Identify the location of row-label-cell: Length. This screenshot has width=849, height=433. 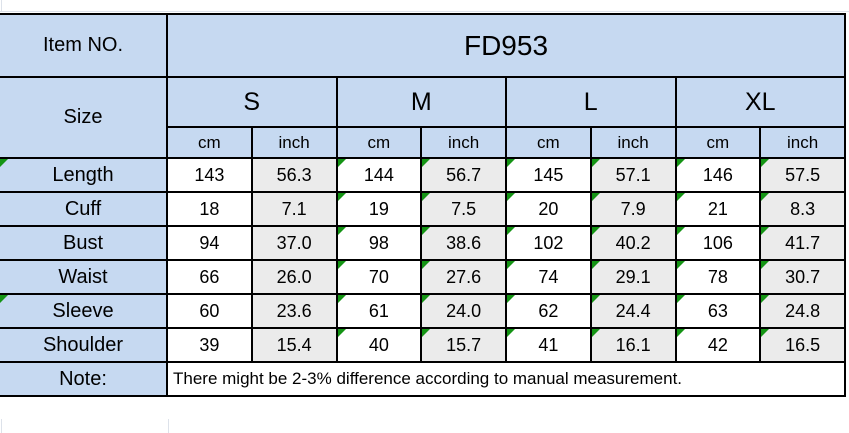
(84, 175).